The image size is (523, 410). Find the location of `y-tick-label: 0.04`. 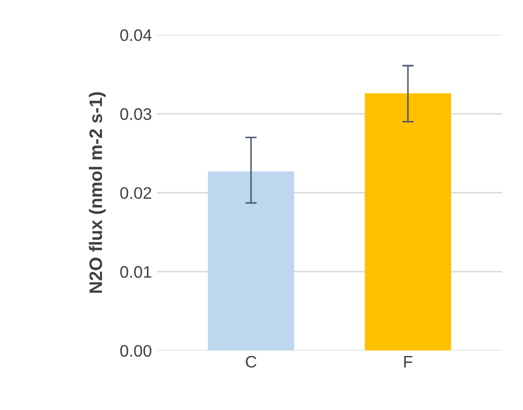

y-tick-label: 0.04 is located at coordinates (136, 35).